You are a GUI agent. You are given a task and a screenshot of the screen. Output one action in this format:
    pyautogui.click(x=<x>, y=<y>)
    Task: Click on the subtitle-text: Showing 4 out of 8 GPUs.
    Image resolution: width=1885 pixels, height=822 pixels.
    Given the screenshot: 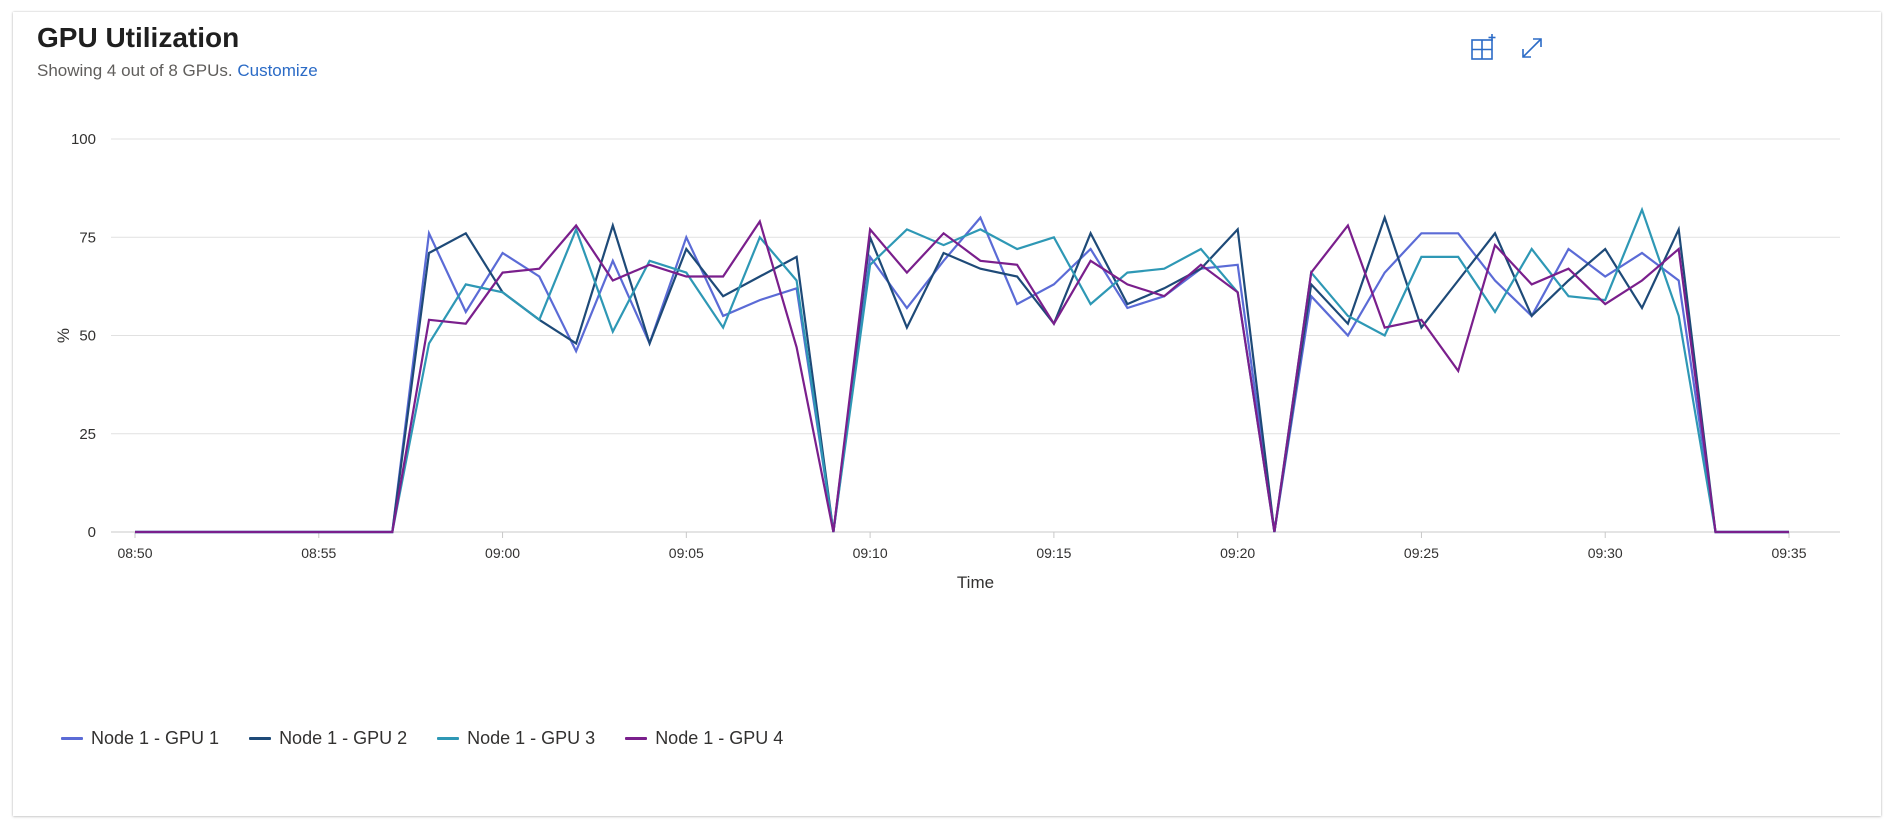 What is the action you would take?
    pyautogui.click(x=135, y=70)
    